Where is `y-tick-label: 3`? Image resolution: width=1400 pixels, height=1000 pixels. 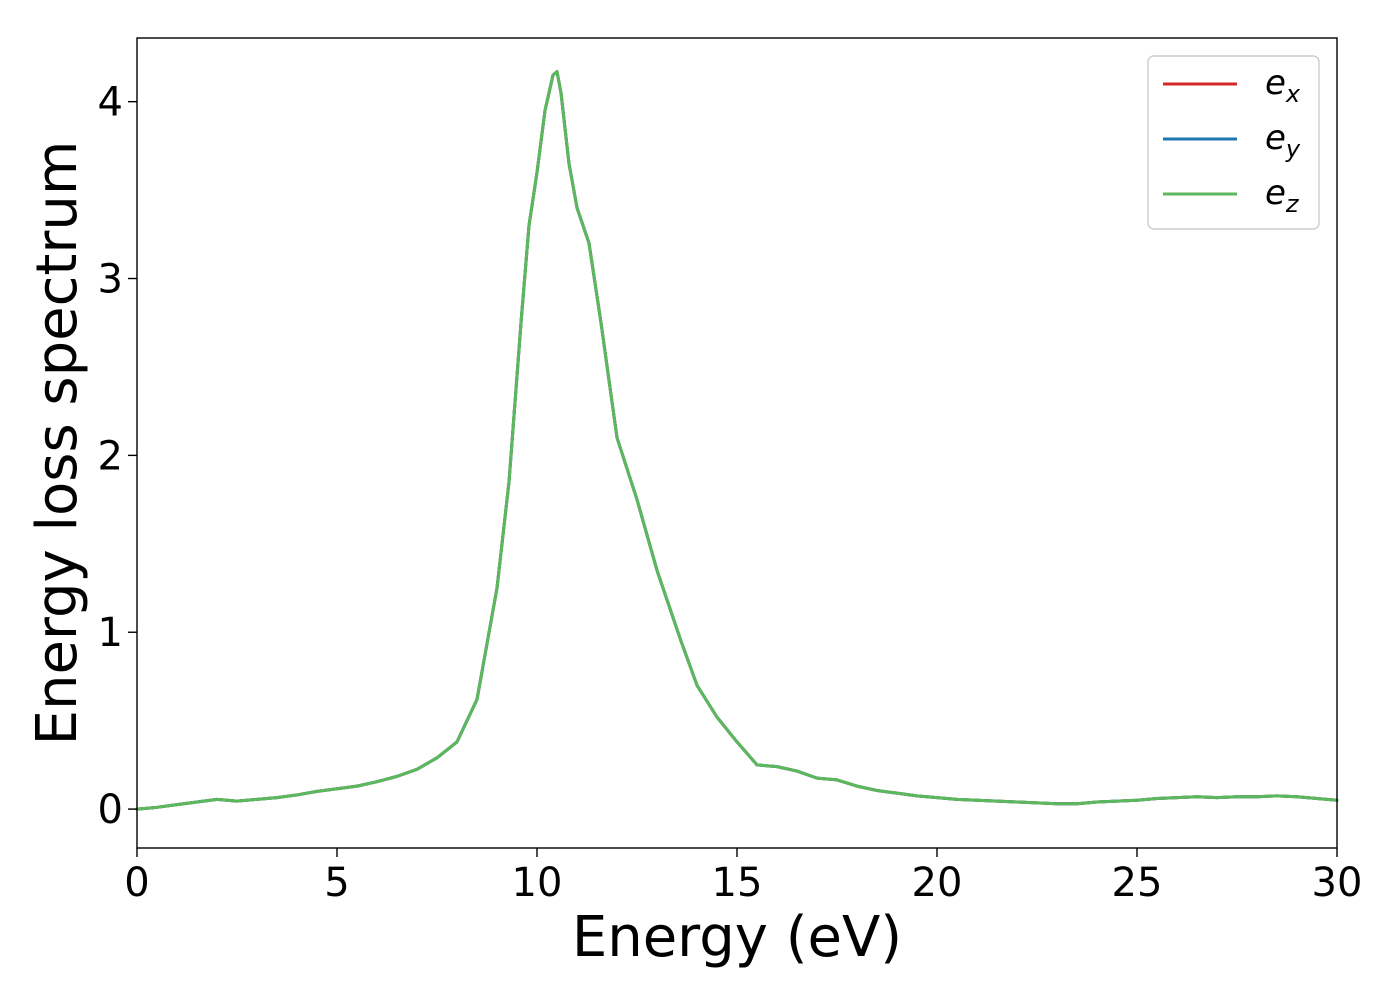 y-tick-label: 3 is located at coordinates (110, 280).